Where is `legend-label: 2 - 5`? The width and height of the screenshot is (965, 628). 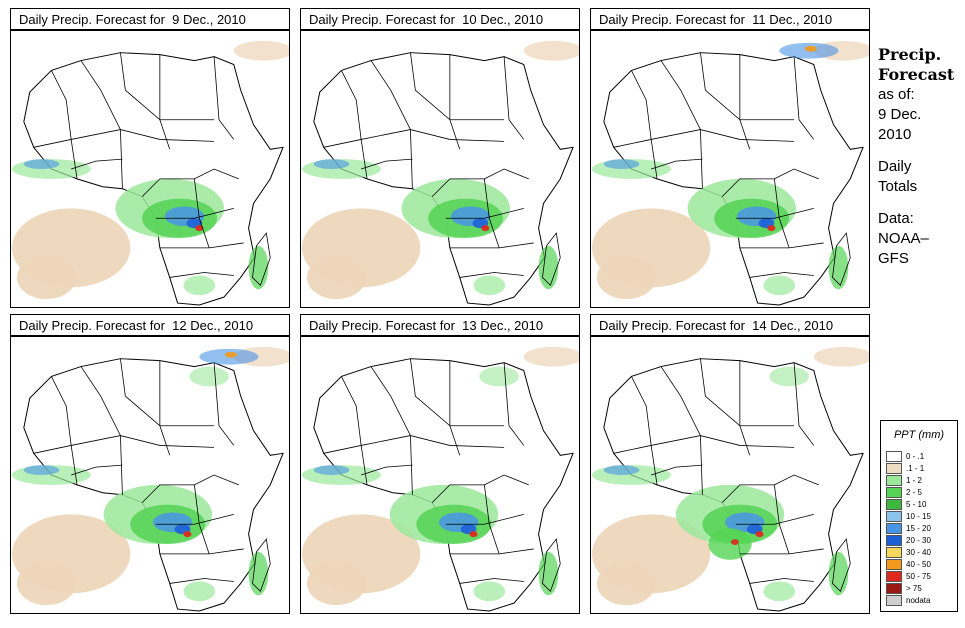 legend-label: 2 - 5 is located at coordinates (914, 492).